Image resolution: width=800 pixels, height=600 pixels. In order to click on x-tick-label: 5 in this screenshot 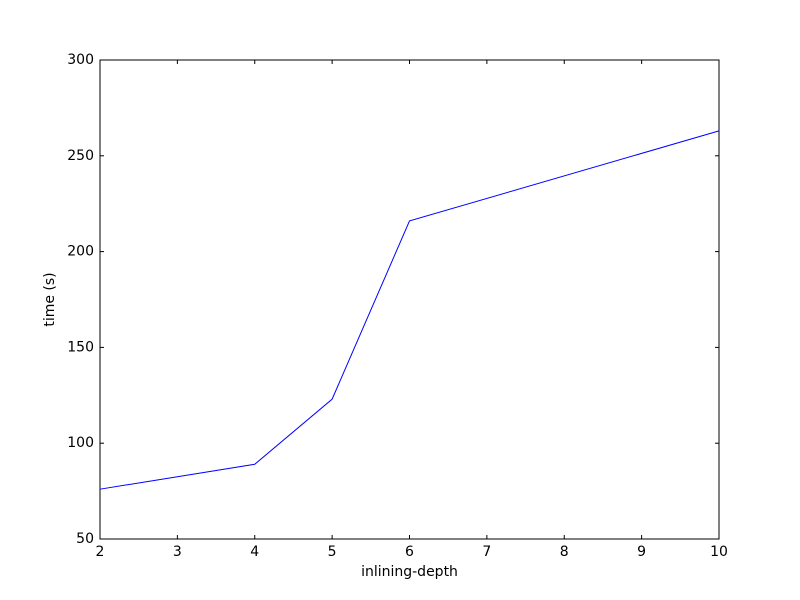, I will do `click(332, 552)`.